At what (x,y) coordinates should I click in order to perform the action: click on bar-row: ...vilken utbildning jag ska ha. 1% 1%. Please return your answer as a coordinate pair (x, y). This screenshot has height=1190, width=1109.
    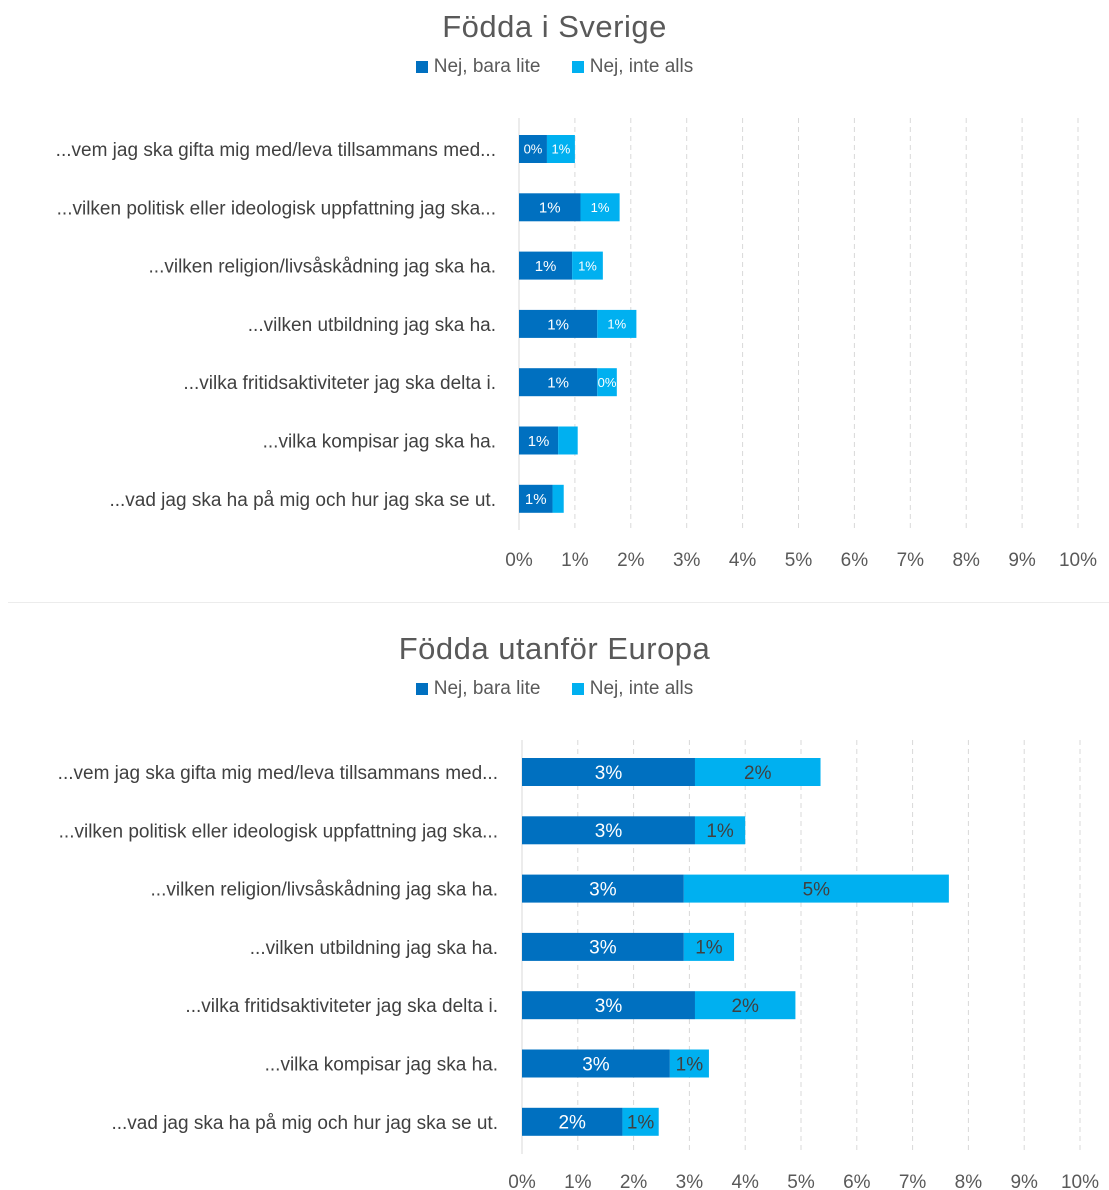
    Looking at the image, I should click on (442, 323).